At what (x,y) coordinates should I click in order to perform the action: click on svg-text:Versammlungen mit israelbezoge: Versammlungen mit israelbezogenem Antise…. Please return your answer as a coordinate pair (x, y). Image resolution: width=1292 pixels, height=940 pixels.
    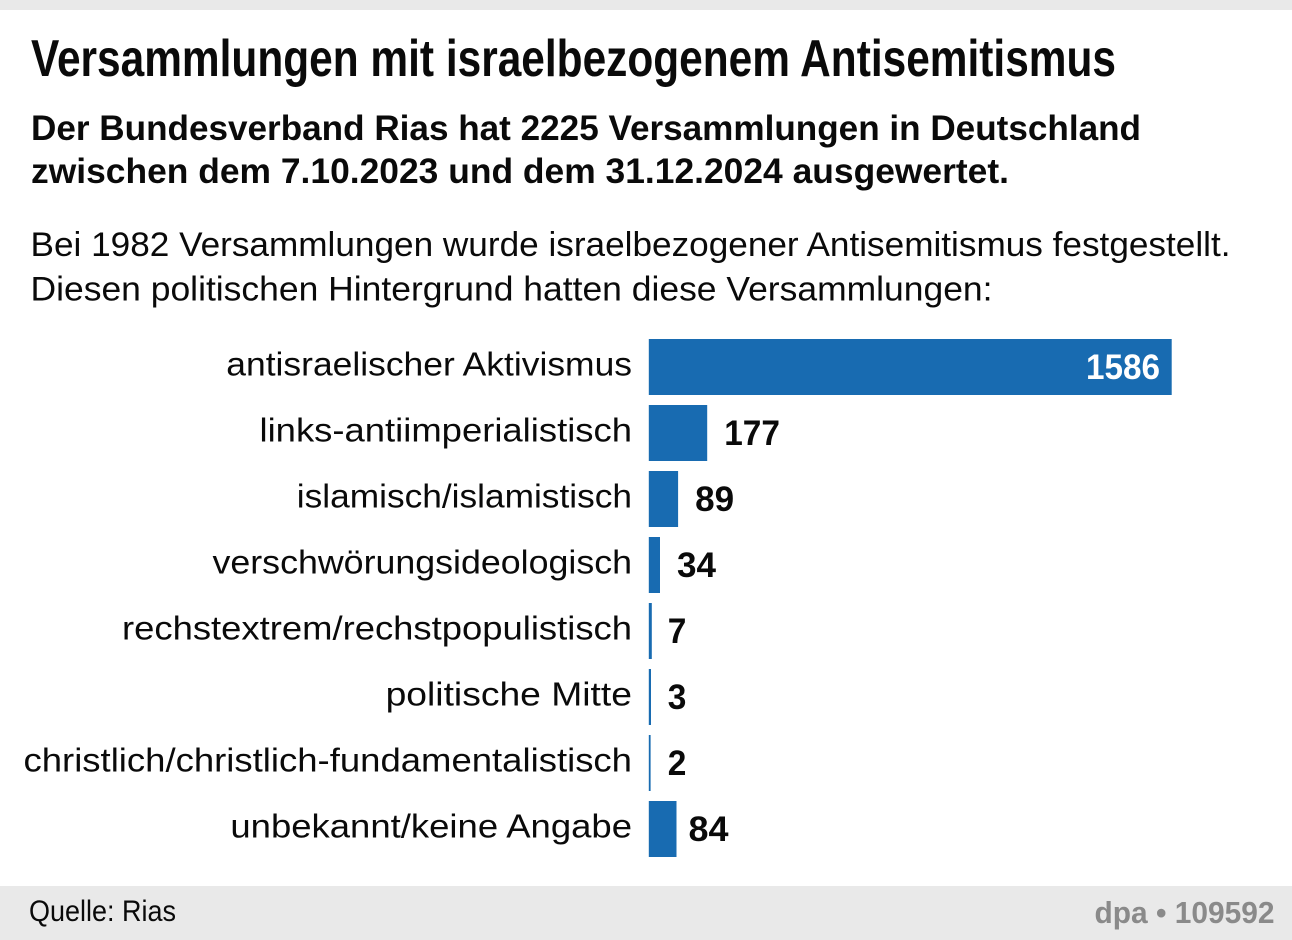
    Looking at the image, I should click on (573, 58).